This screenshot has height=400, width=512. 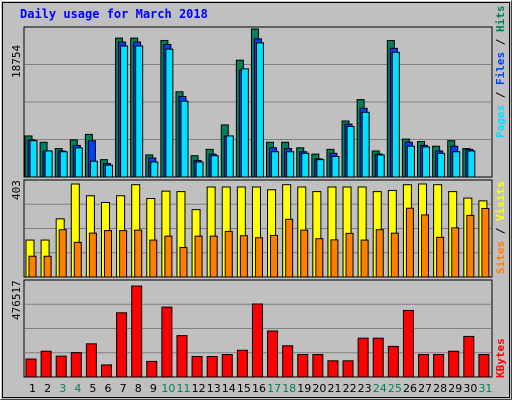 I want to click on day-label: 30, so click(x=470, y=388).